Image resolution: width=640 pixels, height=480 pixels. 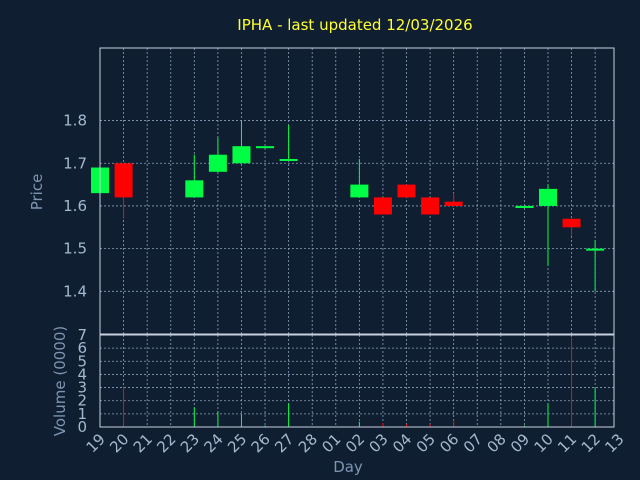 I want to click on volume-tick-label: 4, so click(x=82, y=374).